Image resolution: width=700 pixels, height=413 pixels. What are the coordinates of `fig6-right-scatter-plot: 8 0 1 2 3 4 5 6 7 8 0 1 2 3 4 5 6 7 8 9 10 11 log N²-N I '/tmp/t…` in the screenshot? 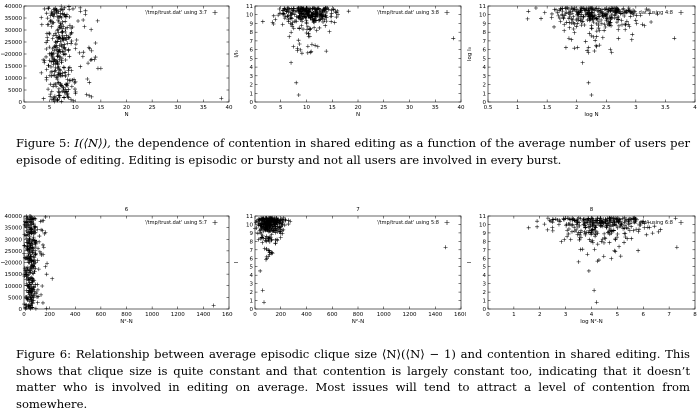 It's located at (582, 266).